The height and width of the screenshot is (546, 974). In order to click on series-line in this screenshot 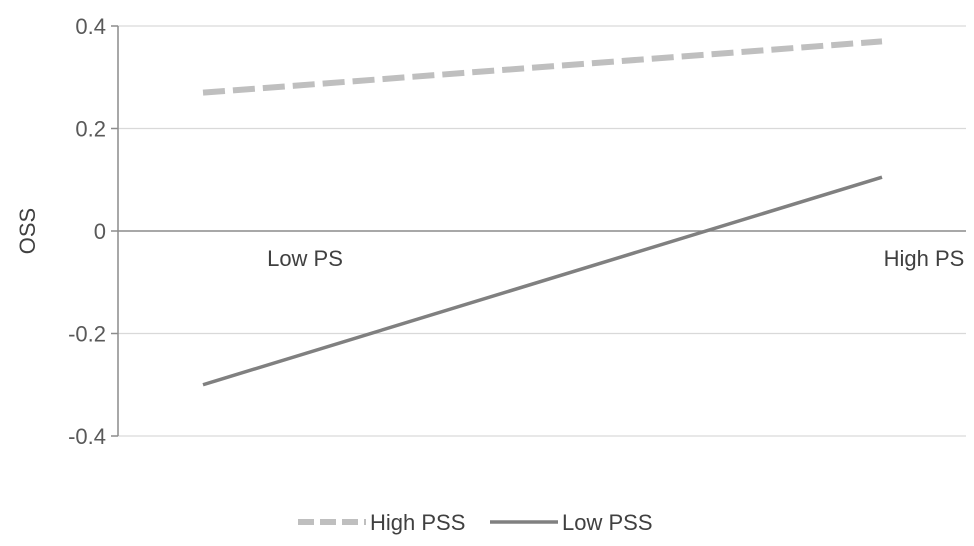, I will do `click(542, 67)`.